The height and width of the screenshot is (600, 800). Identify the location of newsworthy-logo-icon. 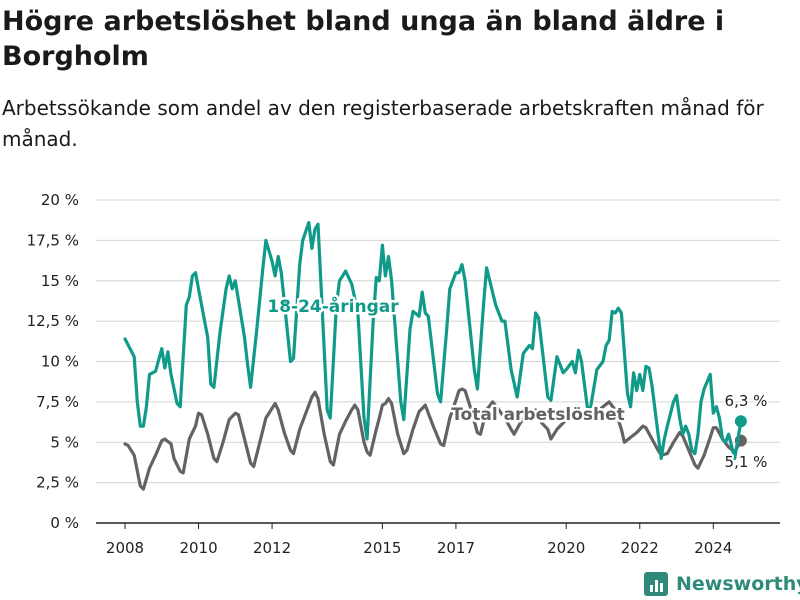
(656, 584).